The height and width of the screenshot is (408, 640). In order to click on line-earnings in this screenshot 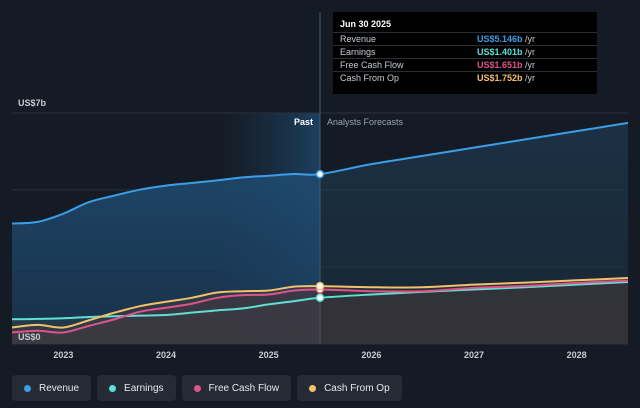, I will do `click(320, 300)`.